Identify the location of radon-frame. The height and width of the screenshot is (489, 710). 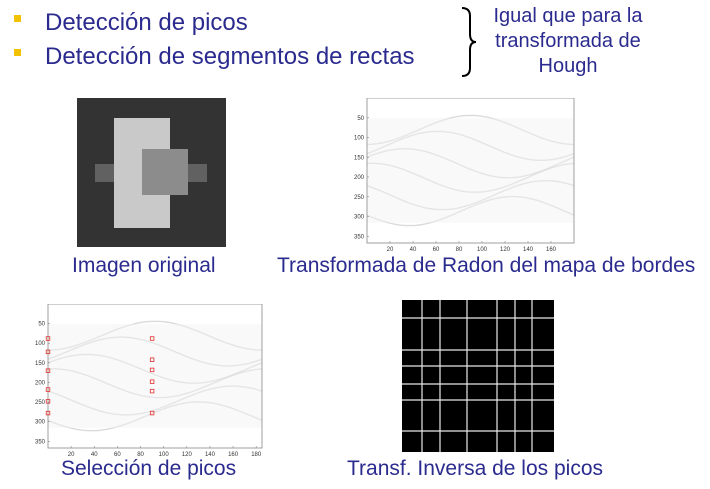
(470, 171).